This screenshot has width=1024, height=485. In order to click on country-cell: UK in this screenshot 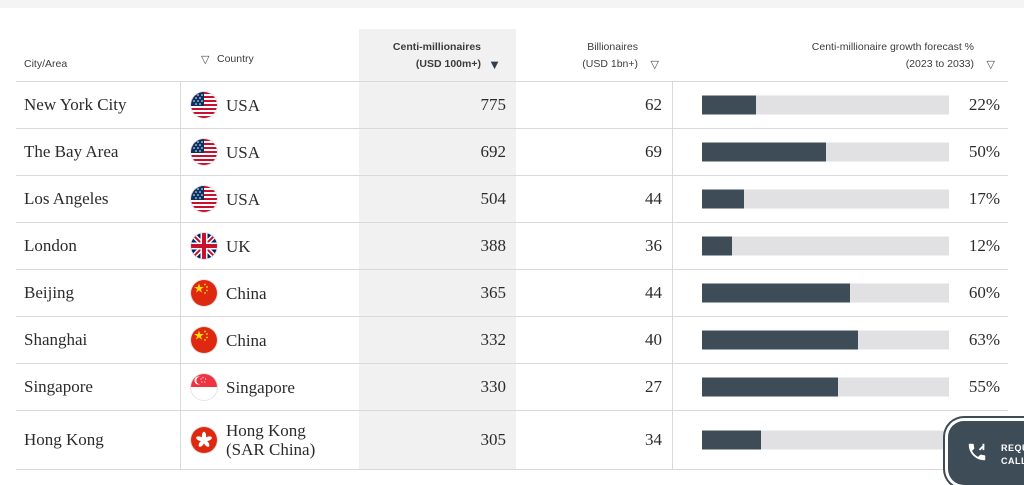, I will do `click(269, 246)`.